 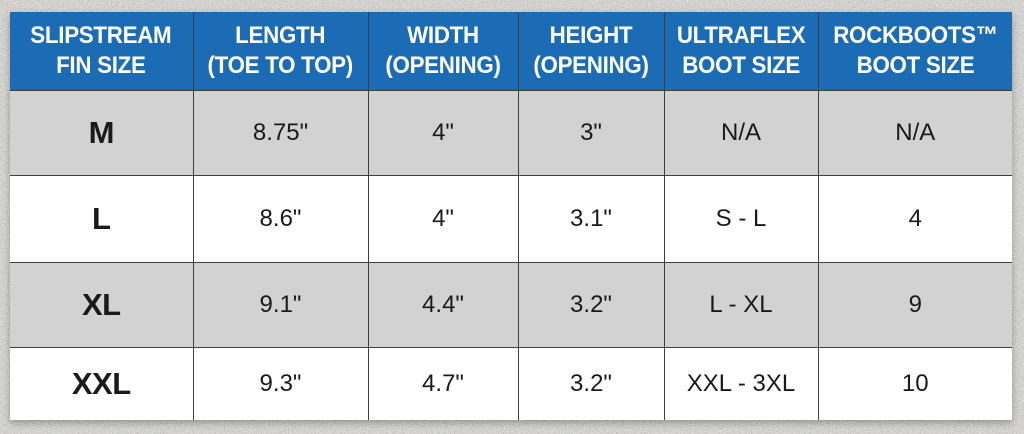 What do you see at coordinates (280, 304) in the screenshot?
I see `cell-length: 9.1"` at bounding box center [280, 304].